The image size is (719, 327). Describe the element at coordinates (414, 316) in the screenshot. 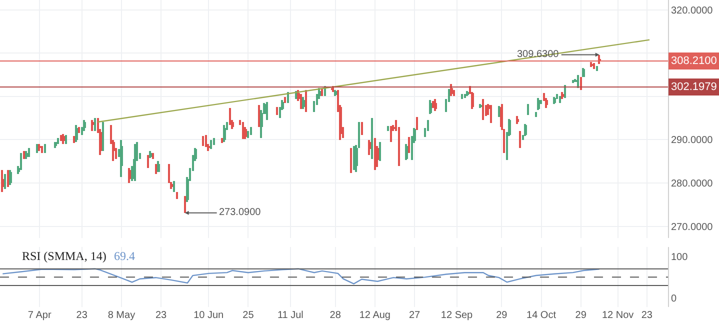

I see `x-tick-label: 27` at that location.